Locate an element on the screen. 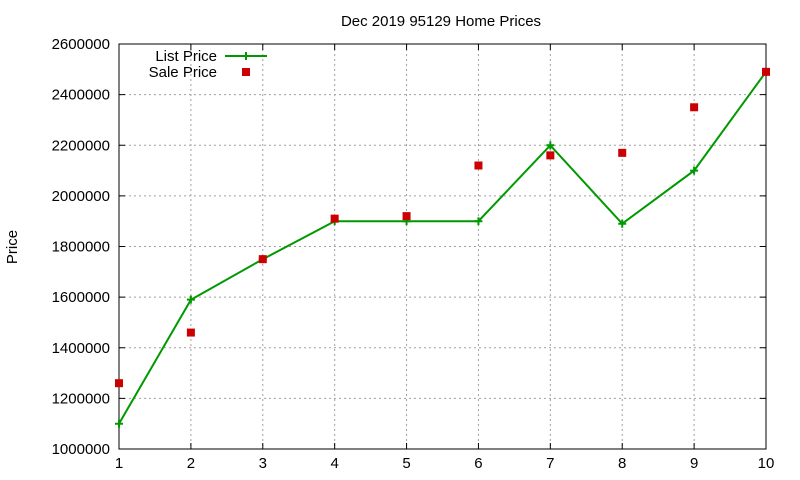 This screenshot has height=480, width=800. y-tick-label: 2200000 is located at coordinates (81, 145).